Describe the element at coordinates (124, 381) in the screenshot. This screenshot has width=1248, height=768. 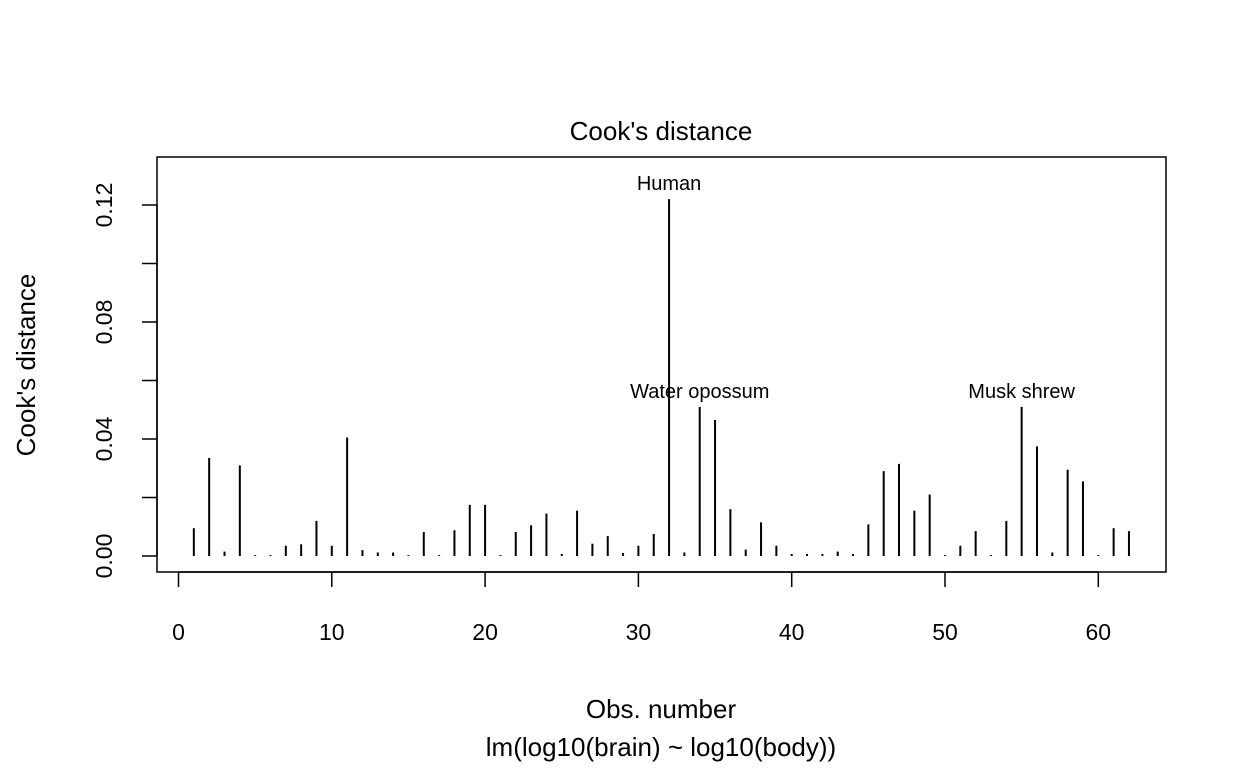
I see `y-axis: 0.00 0.04 0.08 0.12` at that location.